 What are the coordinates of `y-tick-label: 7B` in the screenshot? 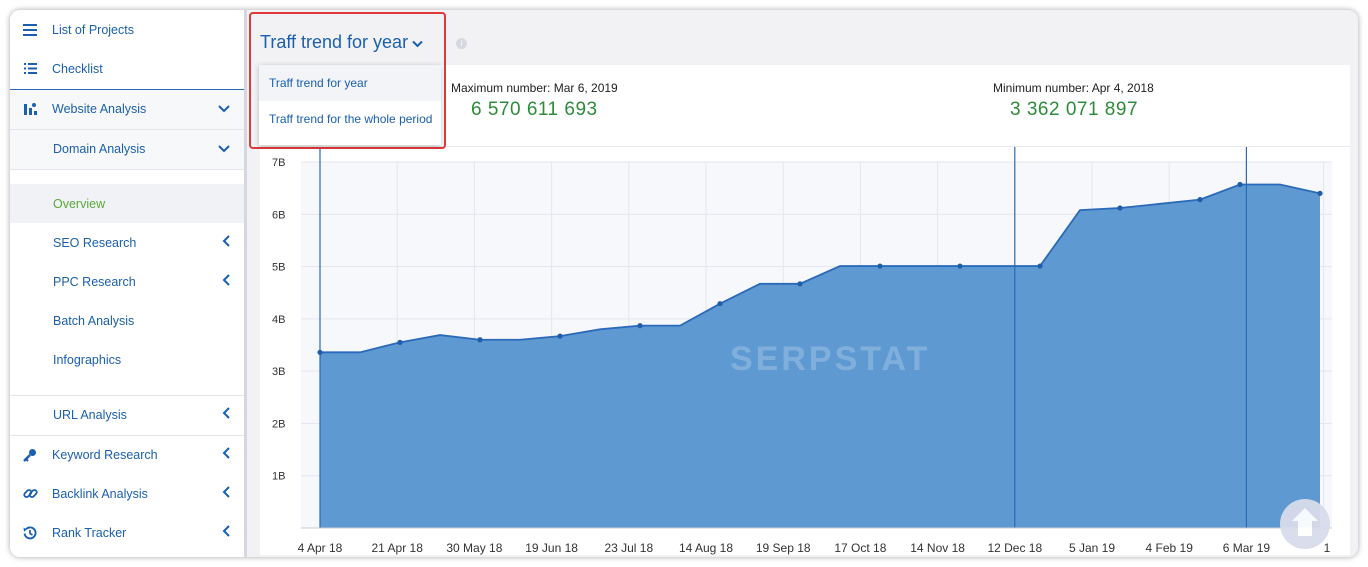 It's located at (278, 163).